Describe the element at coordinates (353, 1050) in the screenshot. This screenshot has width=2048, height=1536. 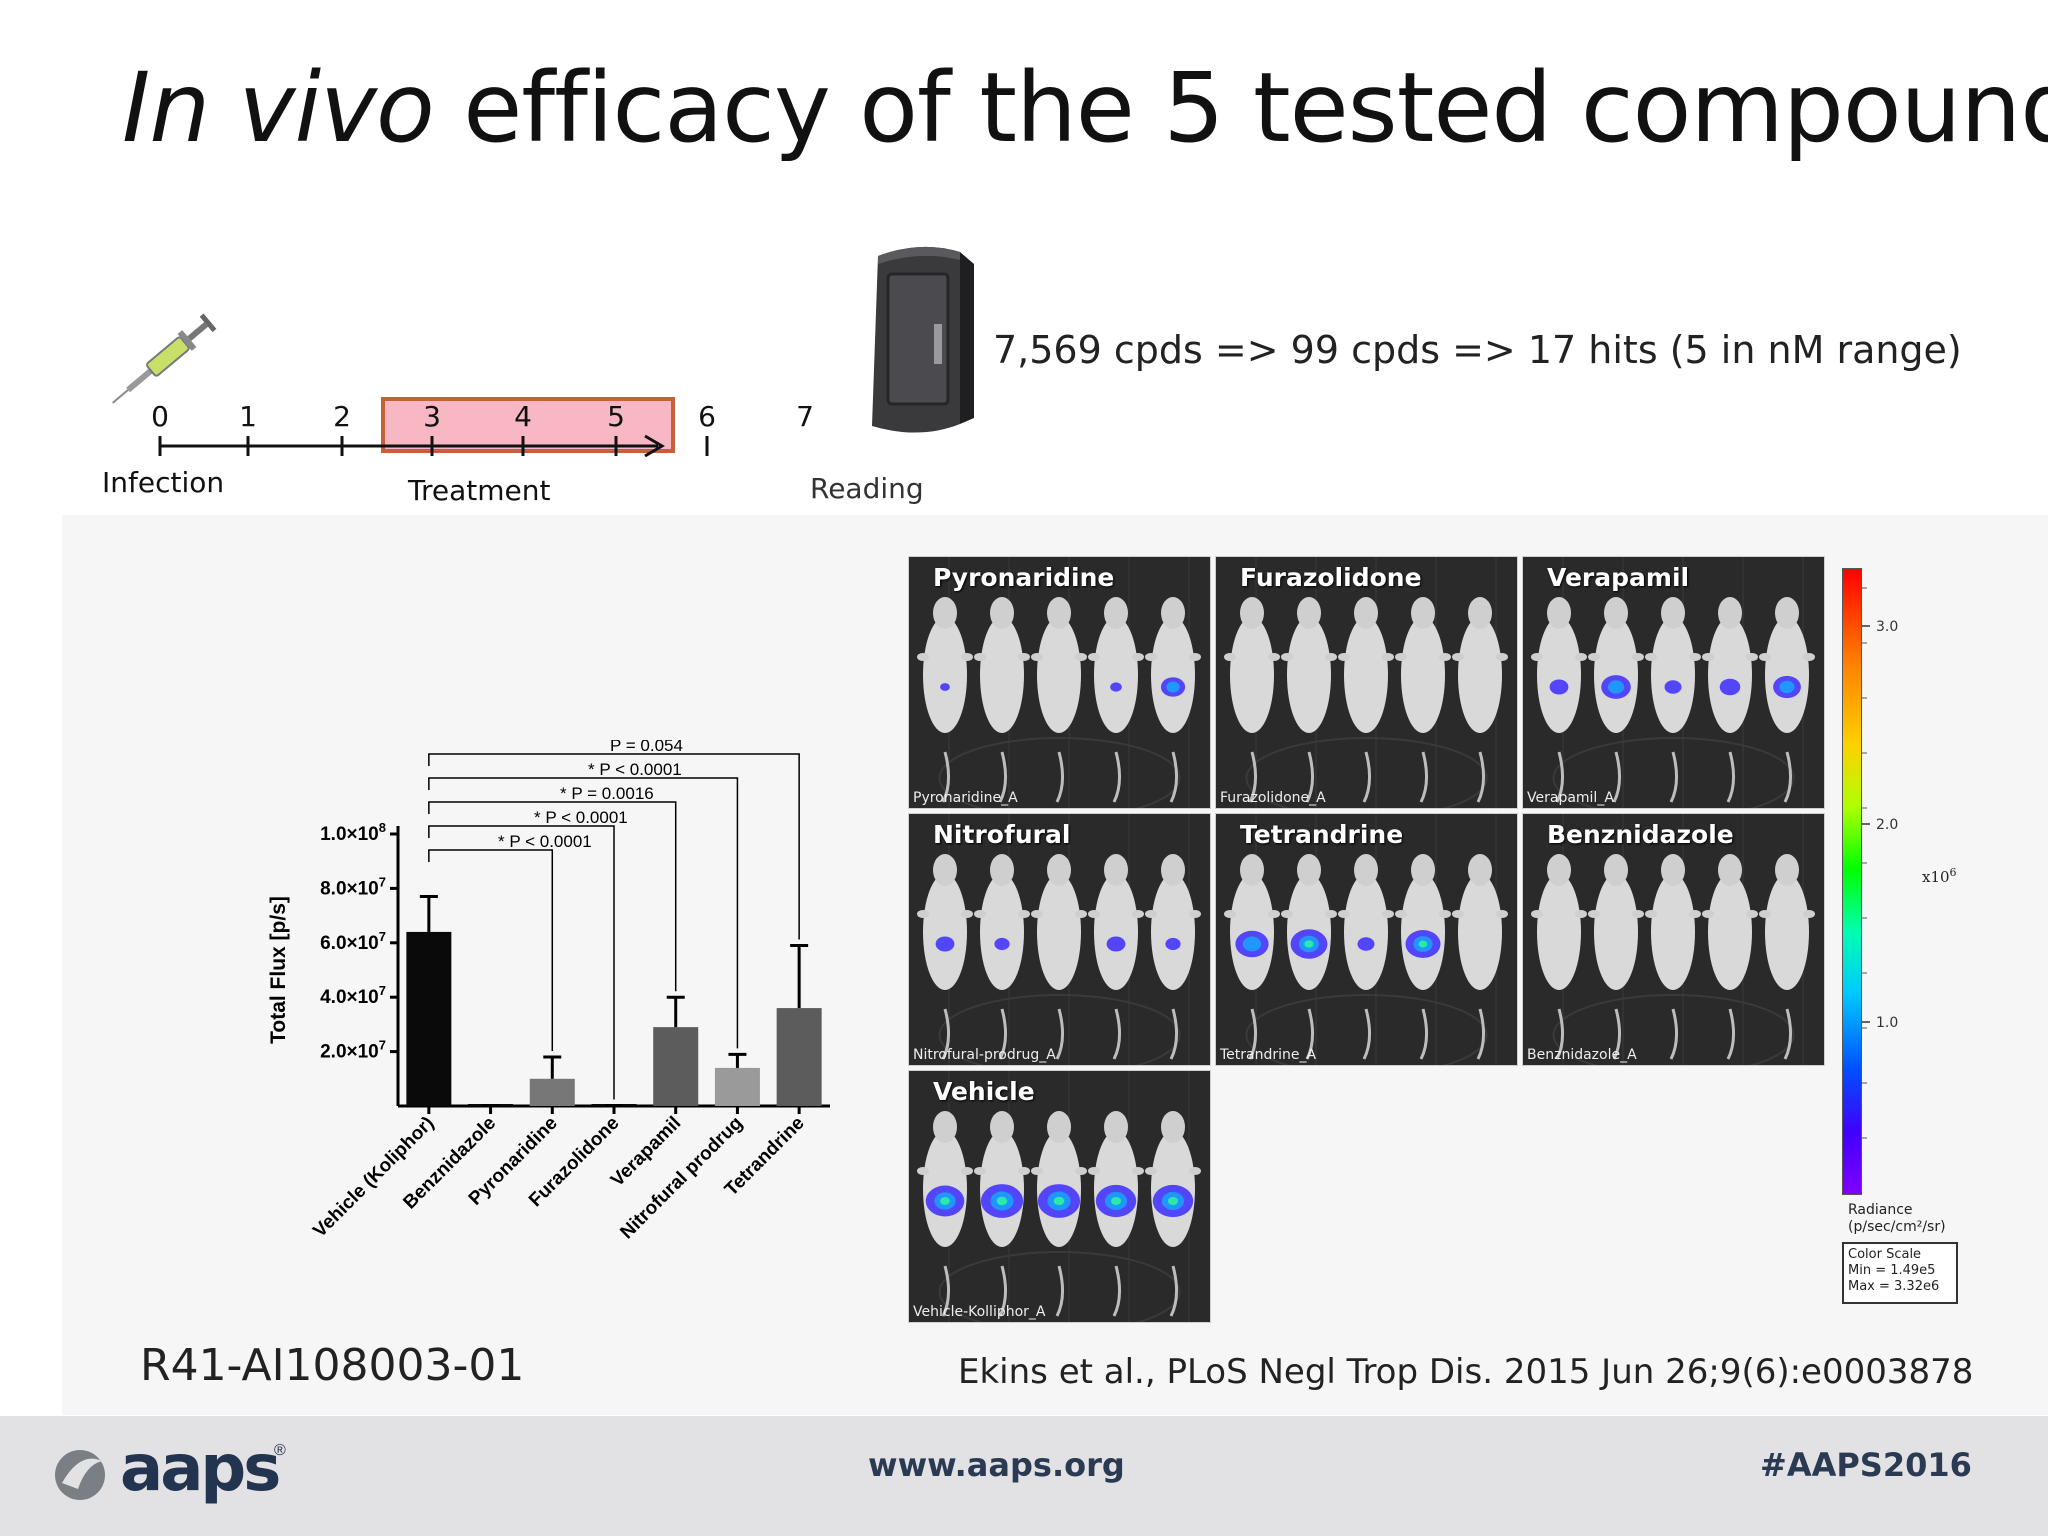
I see `y-tick-label: 2.0×10⁷` at that location.